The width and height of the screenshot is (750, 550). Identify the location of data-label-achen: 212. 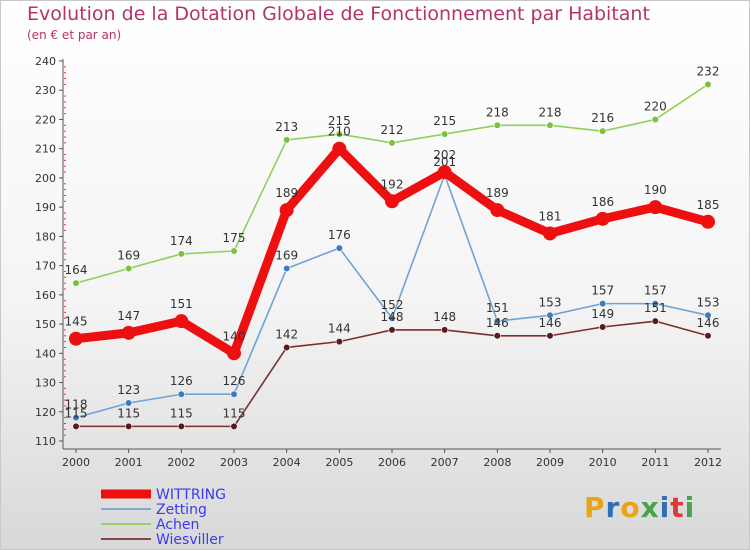
(392, 130).